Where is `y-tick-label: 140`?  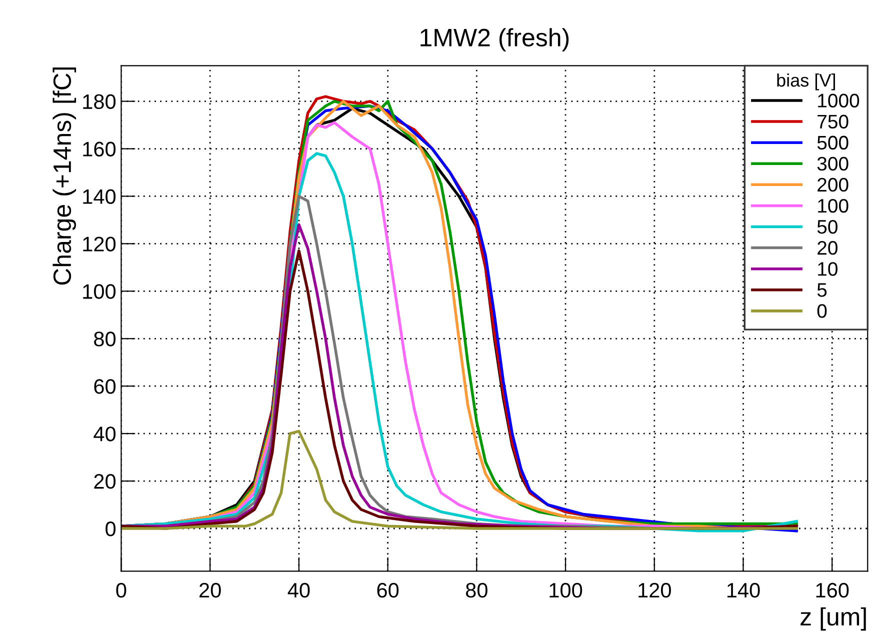
y-tick-label: 140 is located at coordinates (99, 196).